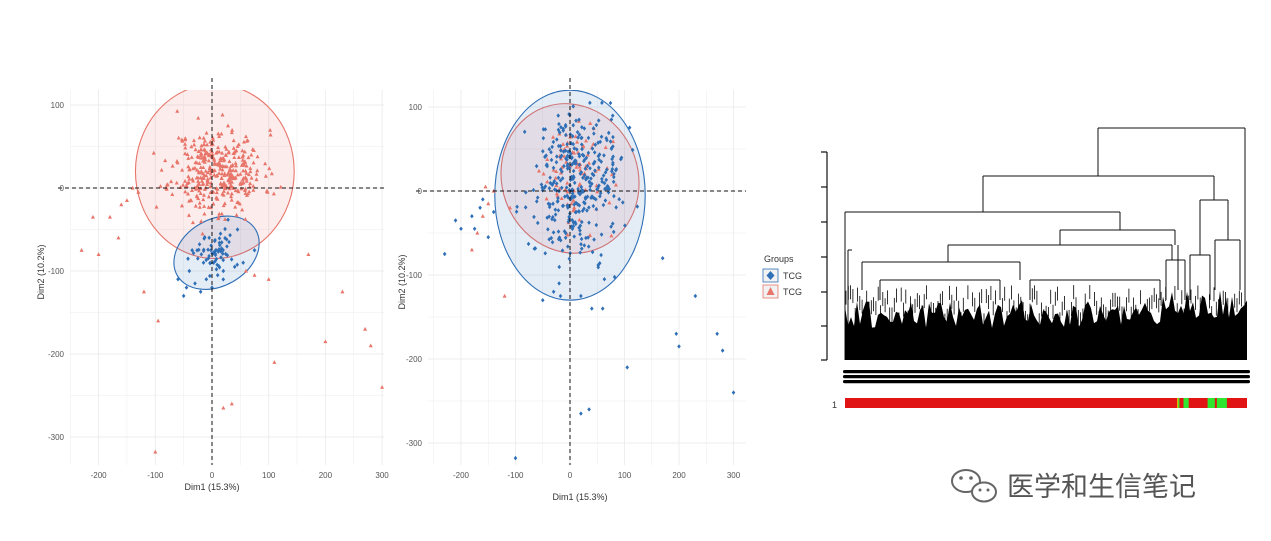 The height and width of the screenshot is (541, 1271). I want to click on x-axis-label: Dim1 (15.3%), so click(579, 497).